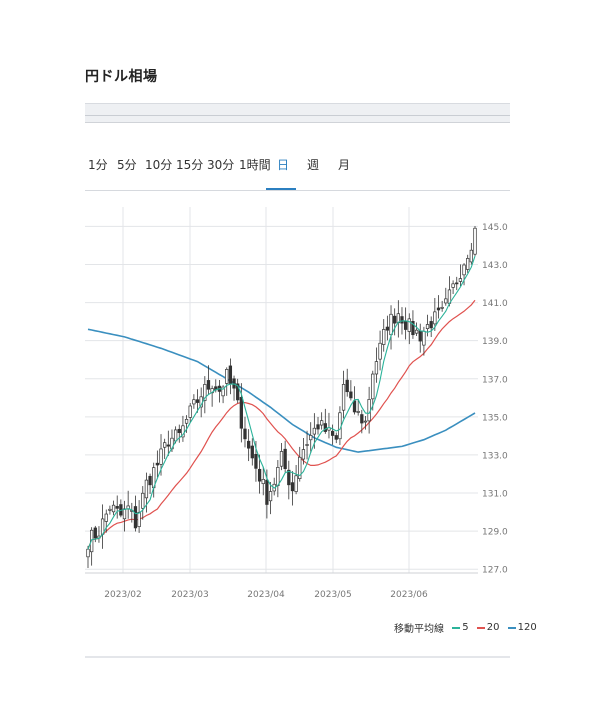 This screenshot has width=595, height=721. What do you see at coordinates (527, 627) in the screenshot?
I see `legend-item-ma120: 120` at bounding box center [527, 627].